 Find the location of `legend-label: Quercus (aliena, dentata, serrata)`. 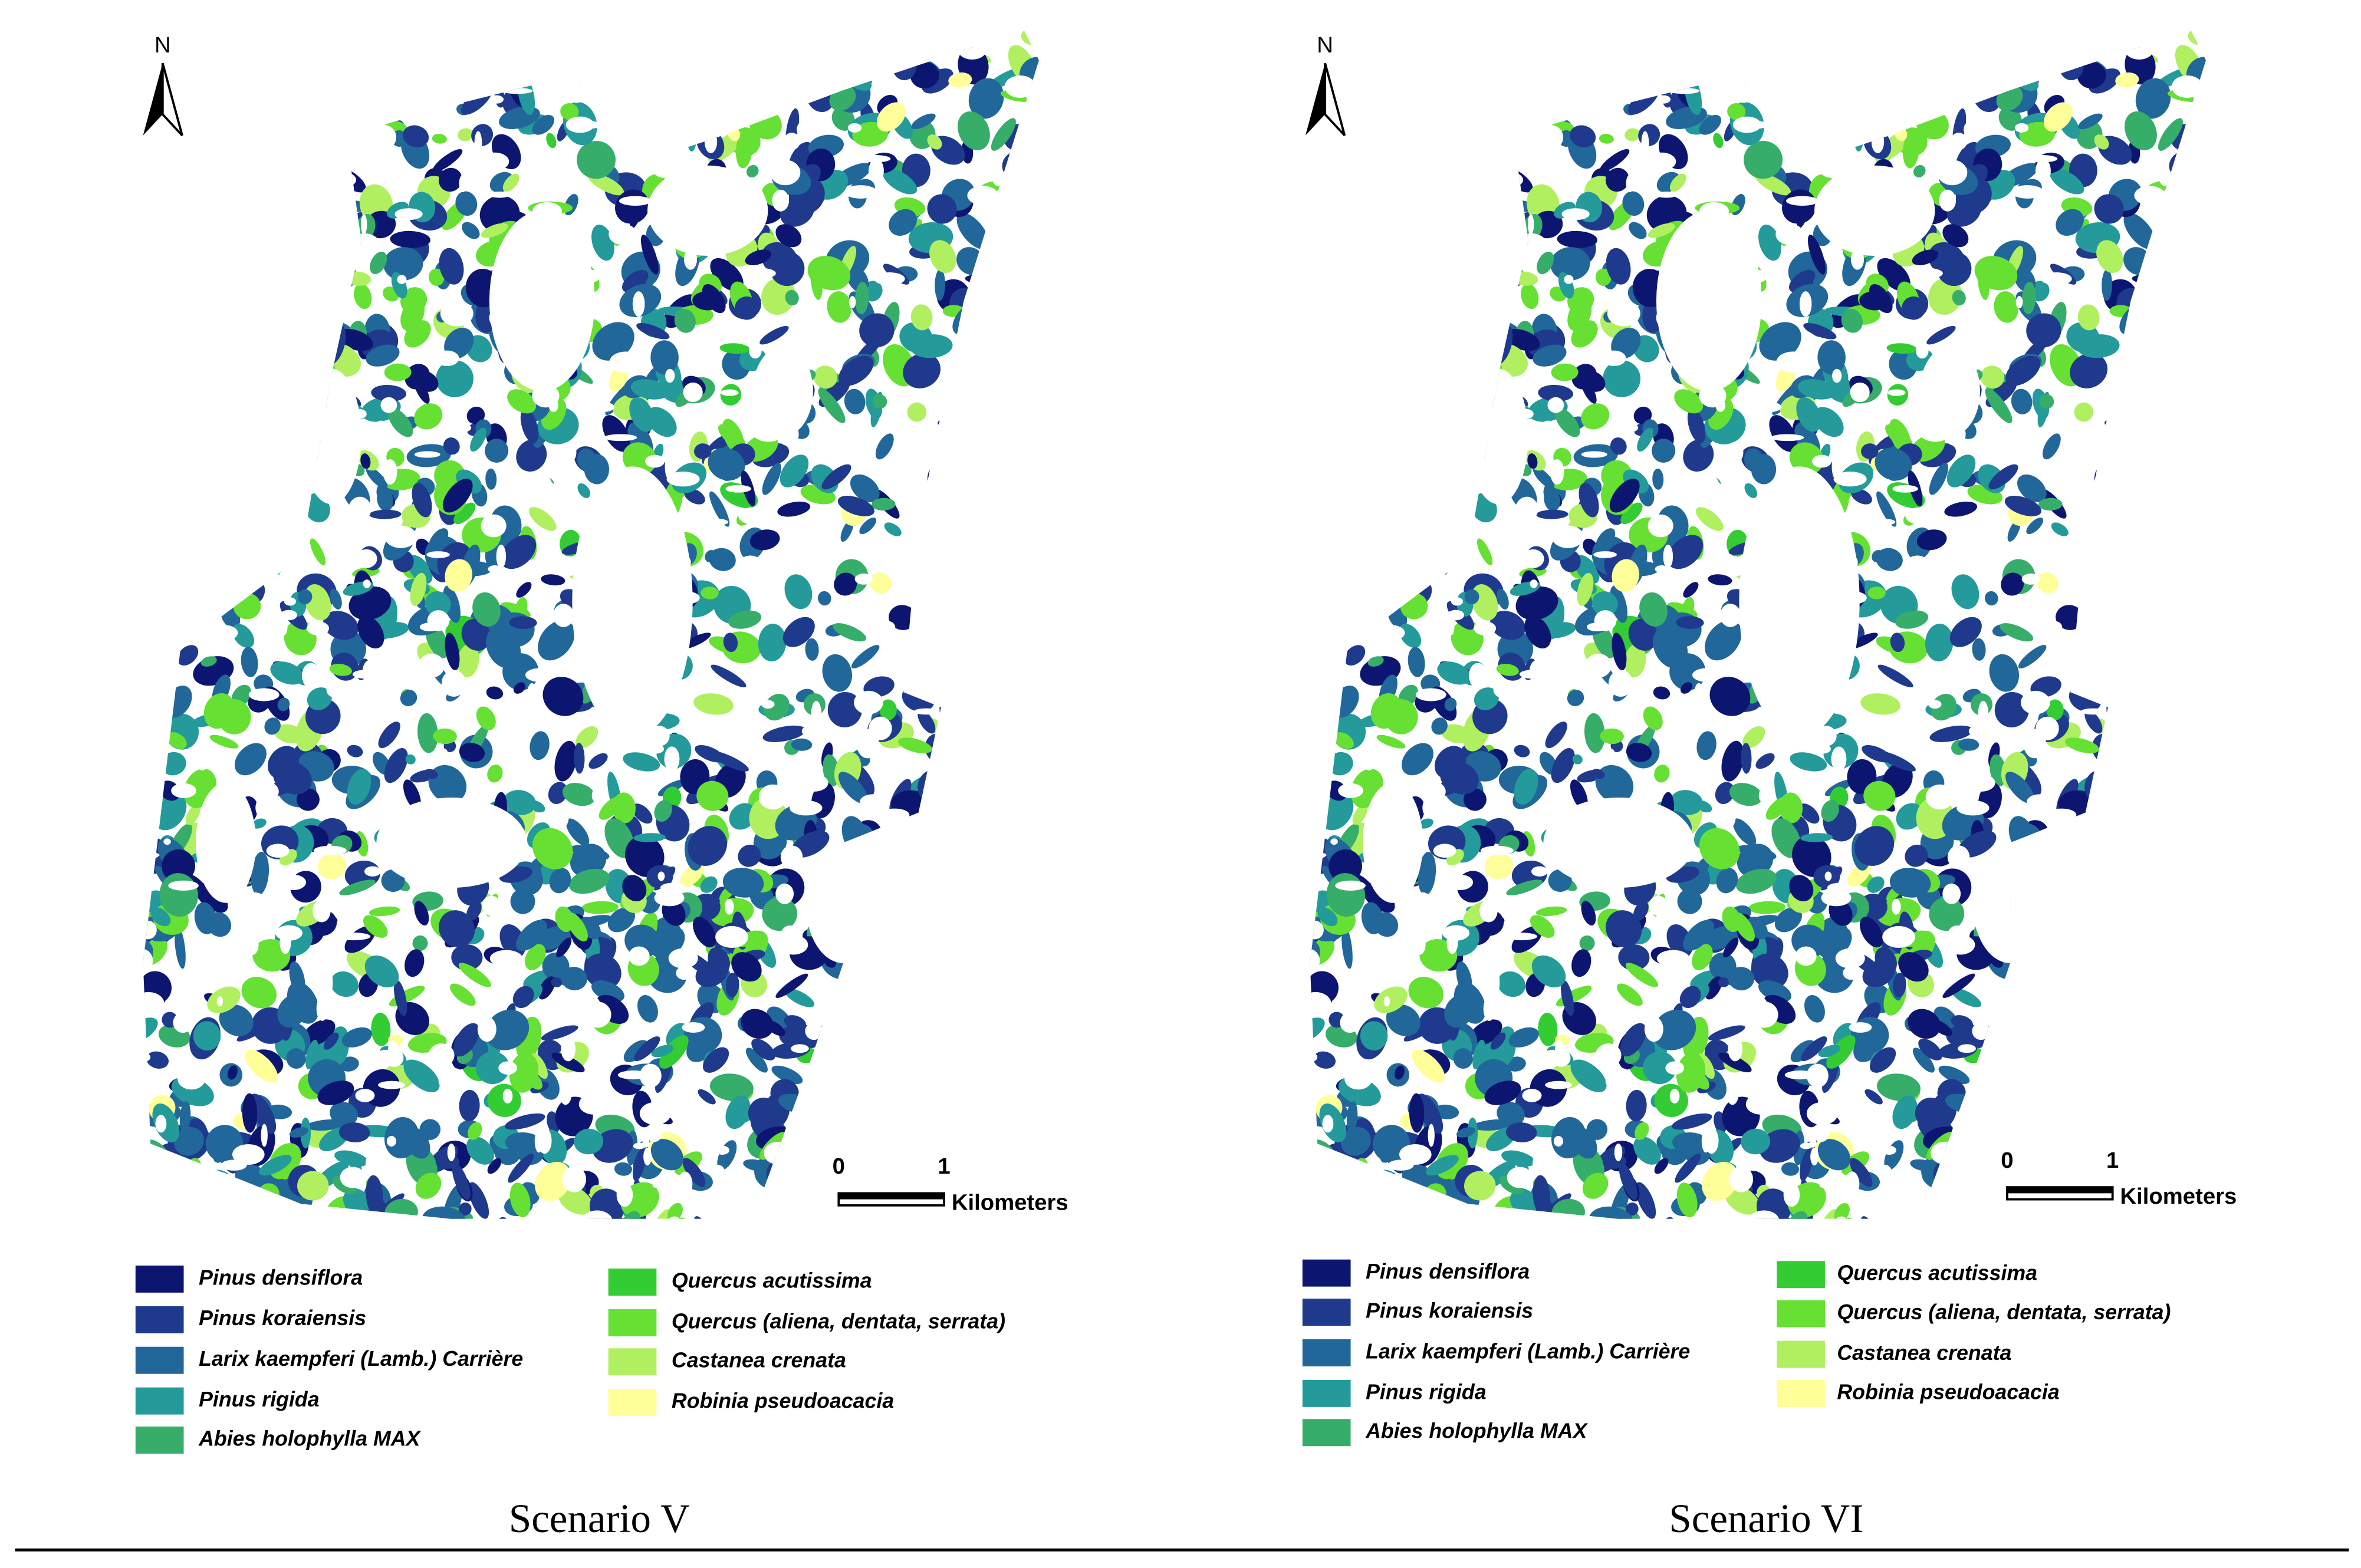

legend-label: Quercus (aliena, dentata, serrata) is located at coordinates (2004, 1312).